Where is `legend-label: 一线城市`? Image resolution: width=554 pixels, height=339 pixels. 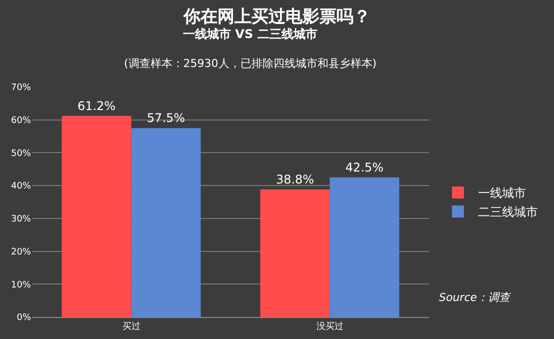 legend-label: 一线城市 is located at coordinates (502, 193).